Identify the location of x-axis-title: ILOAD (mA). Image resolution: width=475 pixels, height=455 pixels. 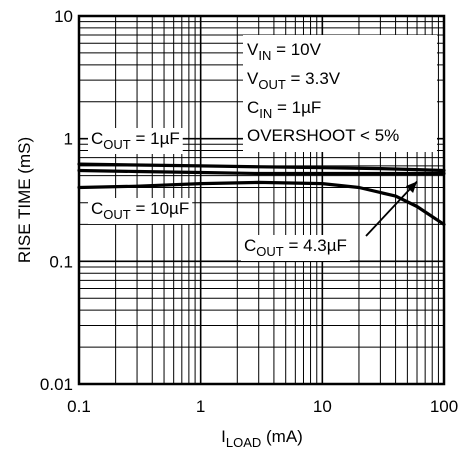
(262, 438).